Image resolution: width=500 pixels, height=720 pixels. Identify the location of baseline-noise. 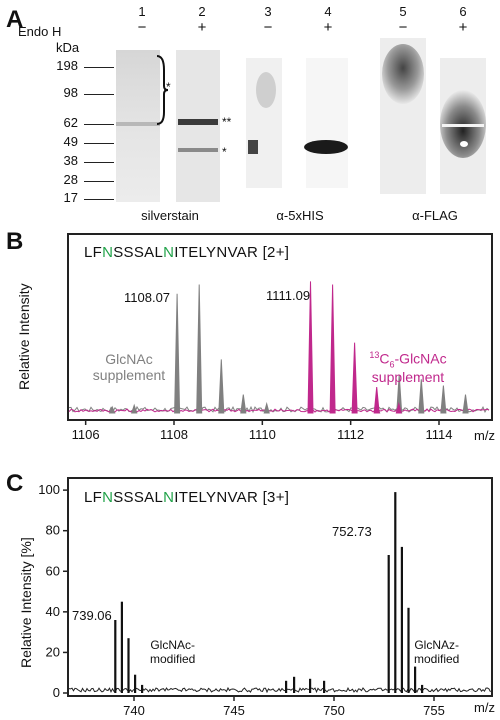
(279, 690).